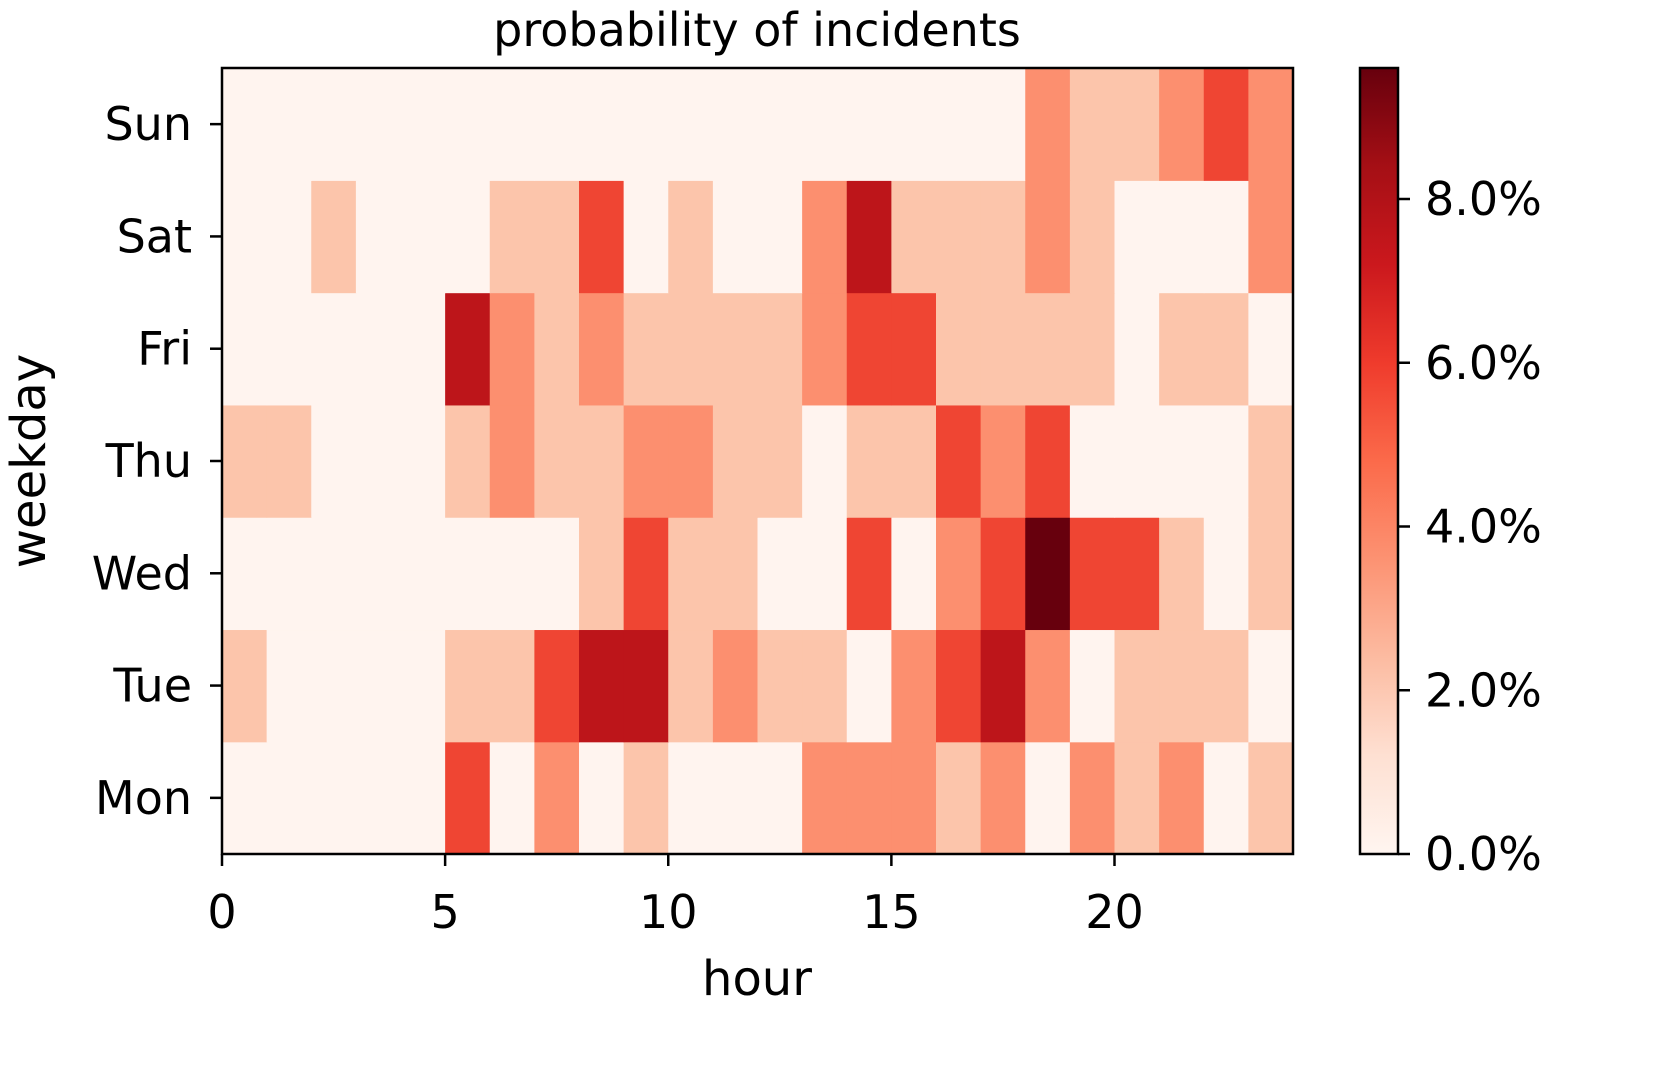 The image size is (1671, 1076). Describe the element at coordinates (221, 912) in the screenshot. I see `x-tick-label: 0` at that location.